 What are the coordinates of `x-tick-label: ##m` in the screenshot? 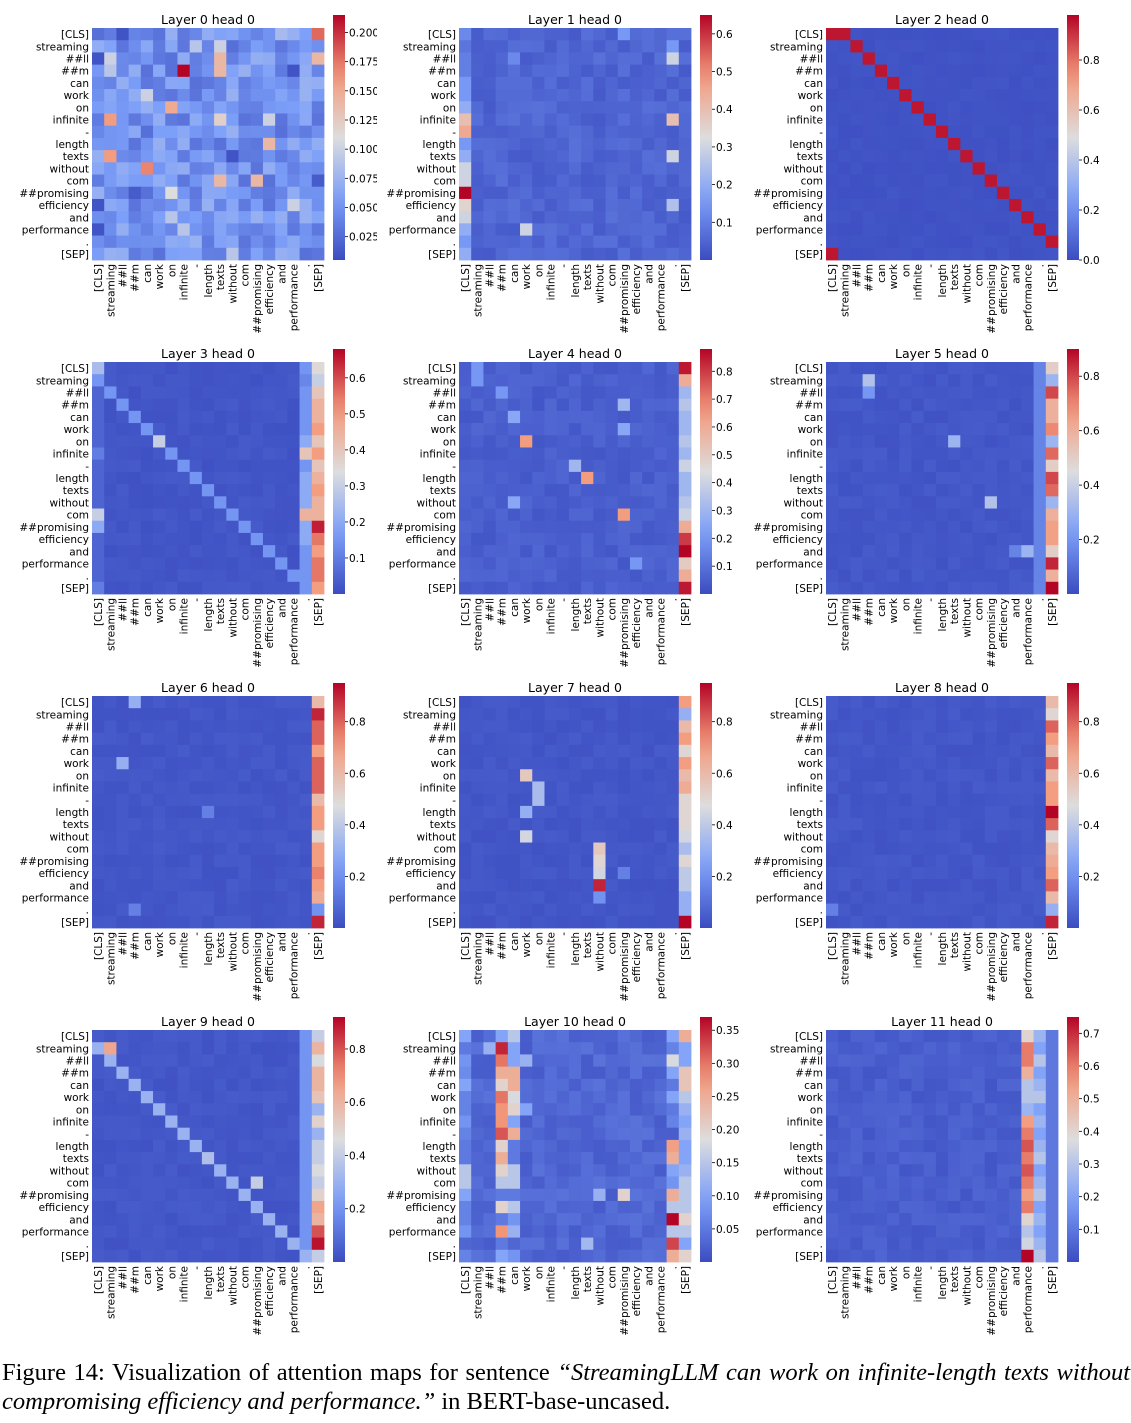 It's located at (870, 946).